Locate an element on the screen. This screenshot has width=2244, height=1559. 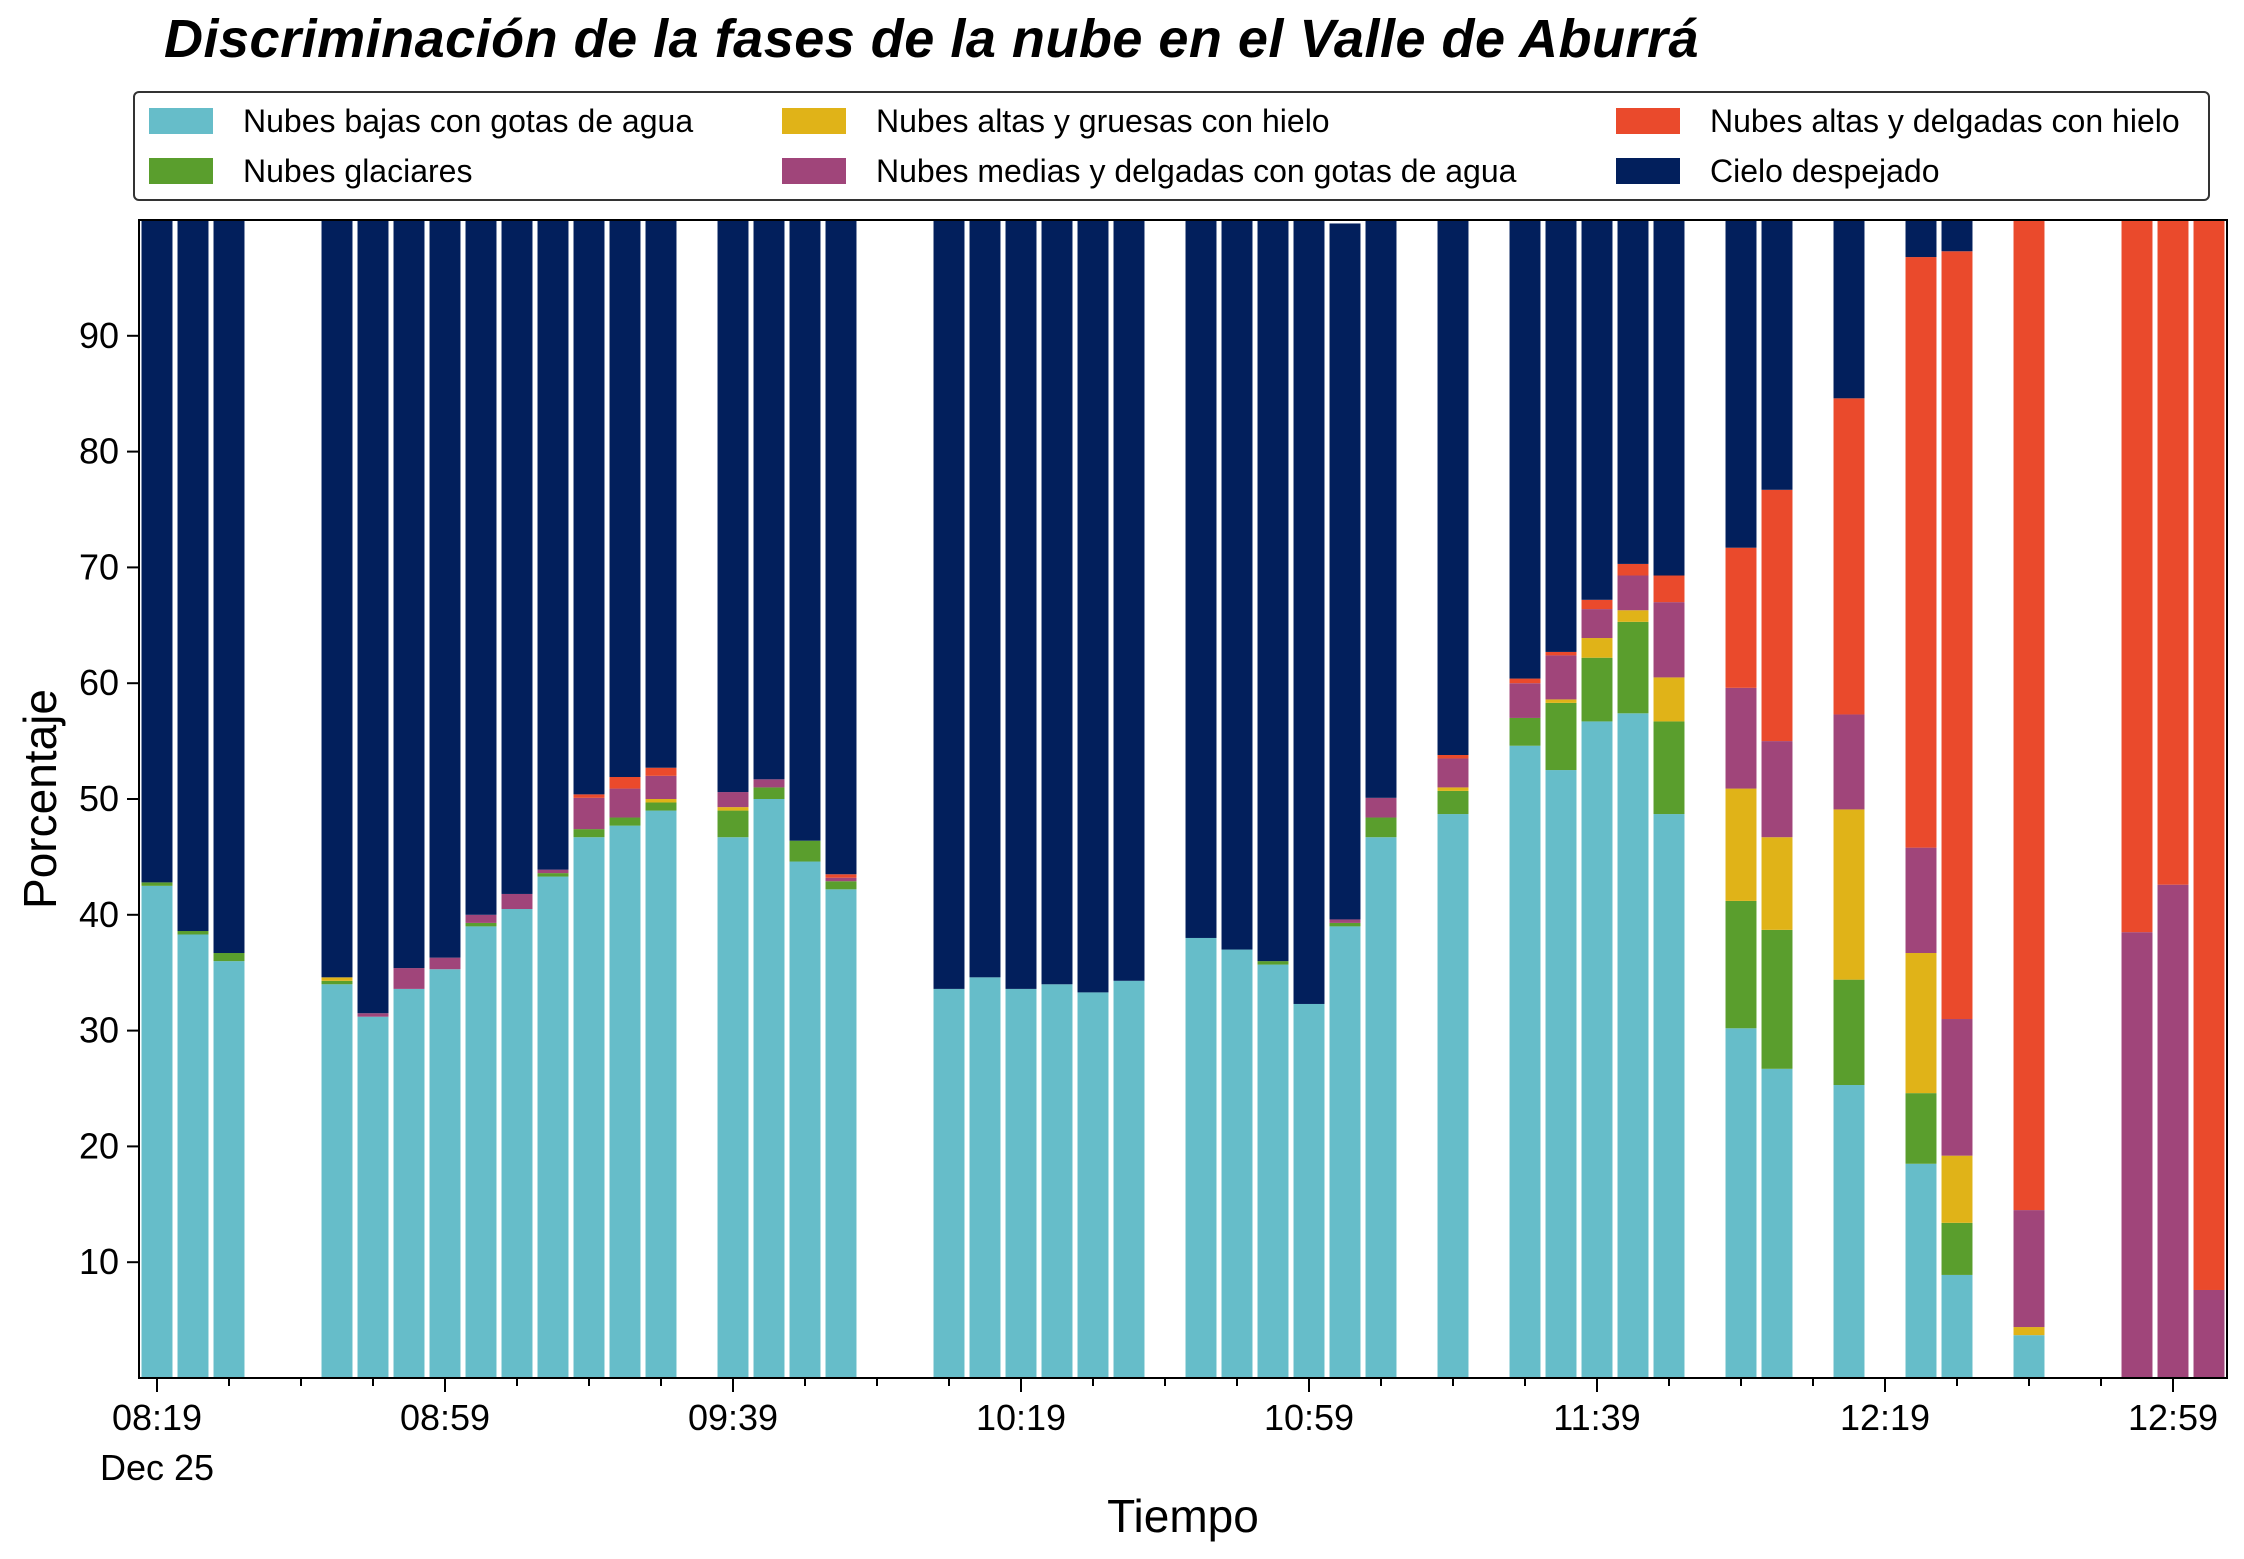
y-axis: 10 20 30 40 50 60 70 80 90 is located at coordinates (109, 798).